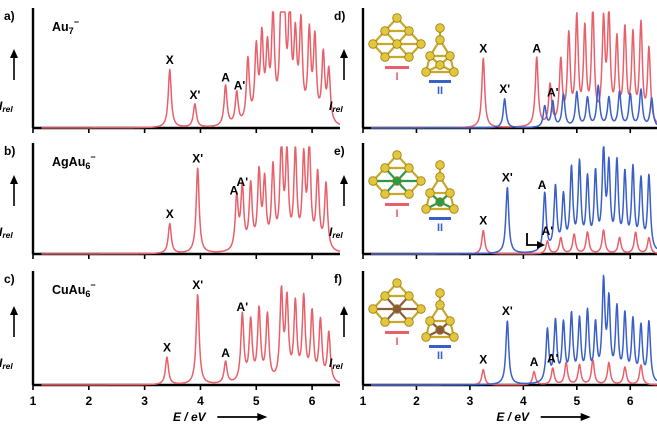 The width and height of the screenshot is (657, 425). Describe the element at coordinates (87, 294) in the screenshot. I see `species-subscript: 6` at that location.